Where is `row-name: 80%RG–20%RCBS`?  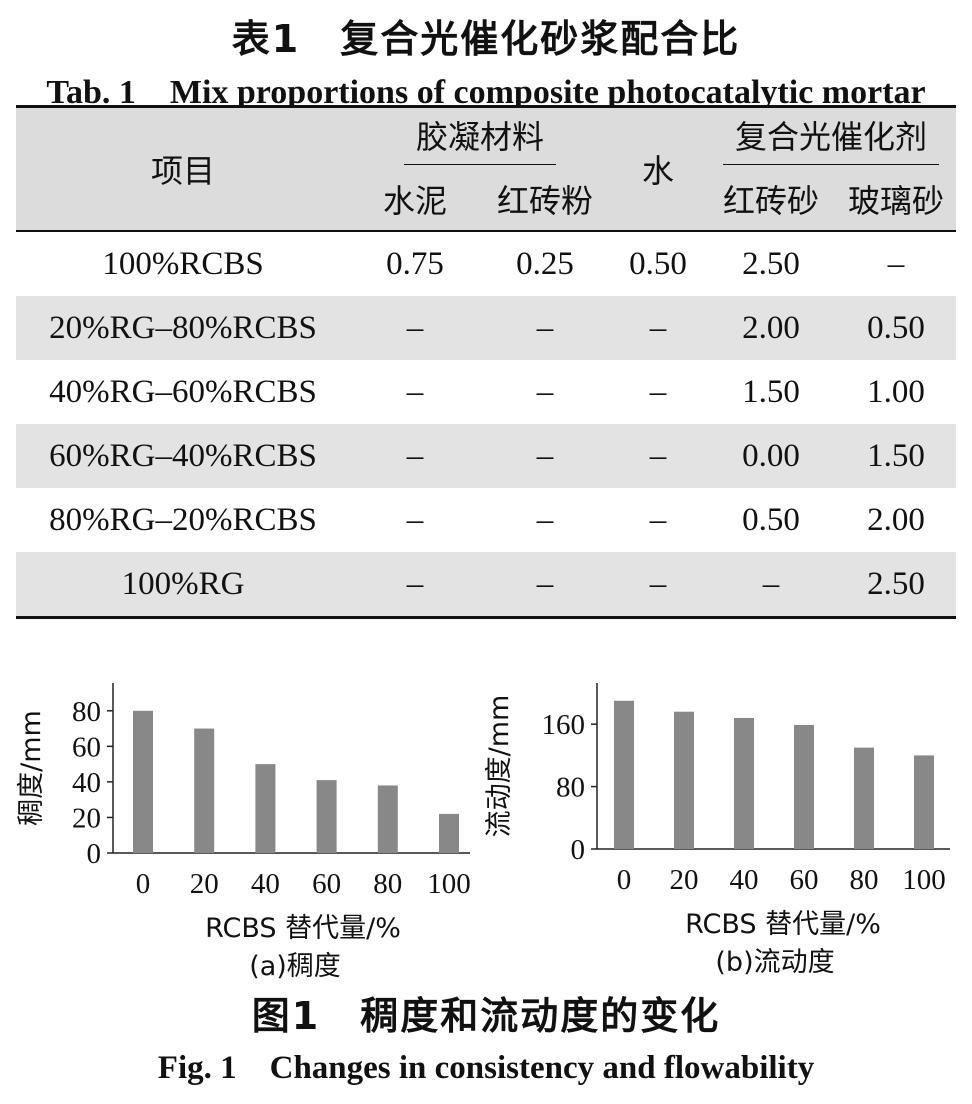
row-name: 80%RG–20%RCBS is located at coordinates (183, 519).